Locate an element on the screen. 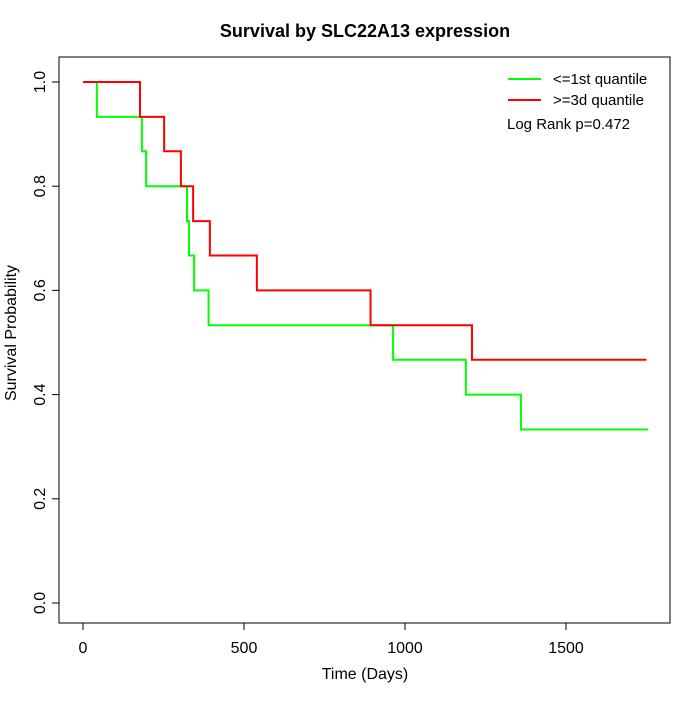 The width and height of the screenshot is (700, 705). x-tick-label: 500 is located at coordinates (244, 648).